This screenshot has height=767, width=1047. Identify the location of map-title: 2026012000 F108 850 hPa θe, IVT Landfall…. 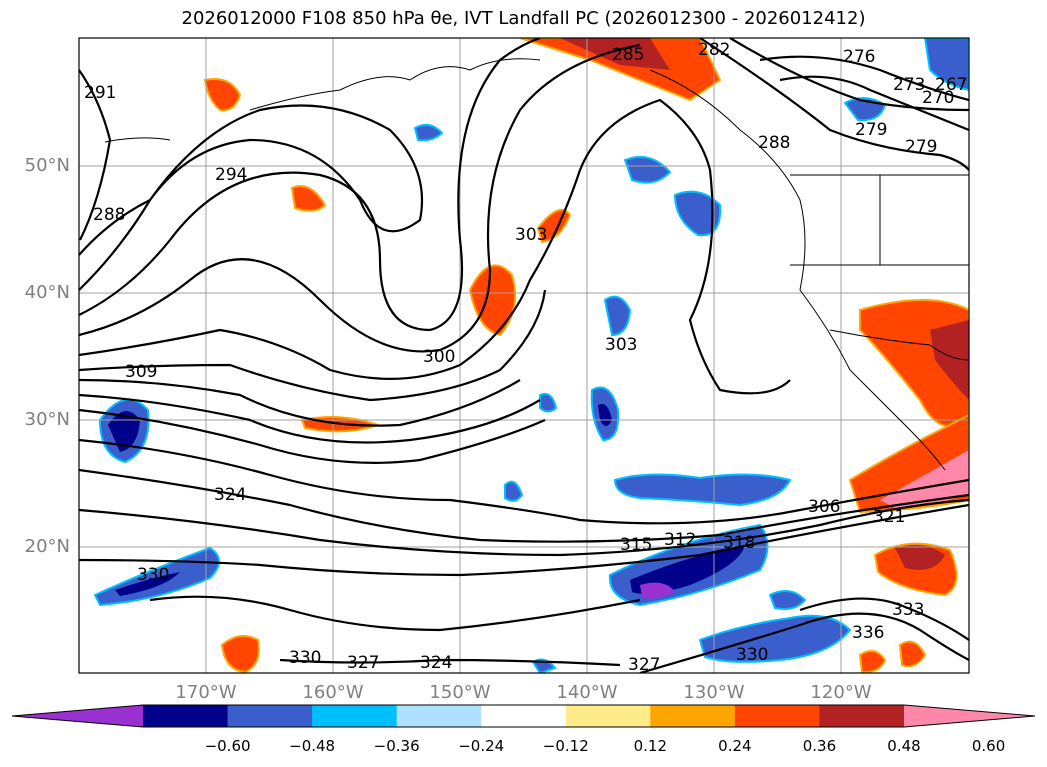
(523, 18).